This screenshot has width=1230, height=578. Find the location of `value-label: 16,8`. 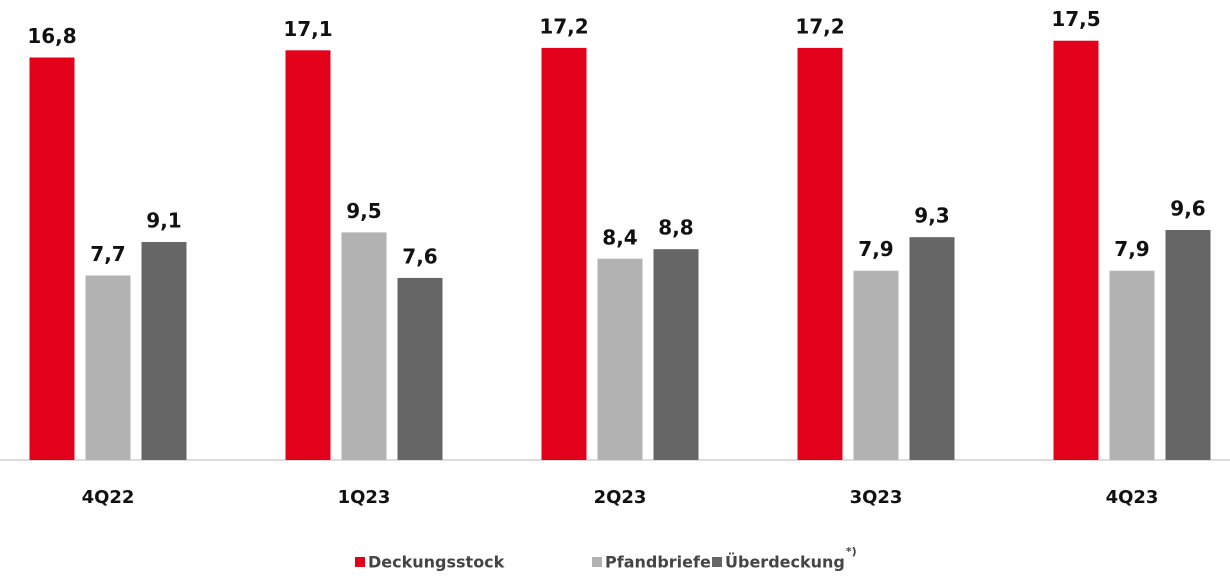

value-label: 16,8 is located at coordinates (51, 36).